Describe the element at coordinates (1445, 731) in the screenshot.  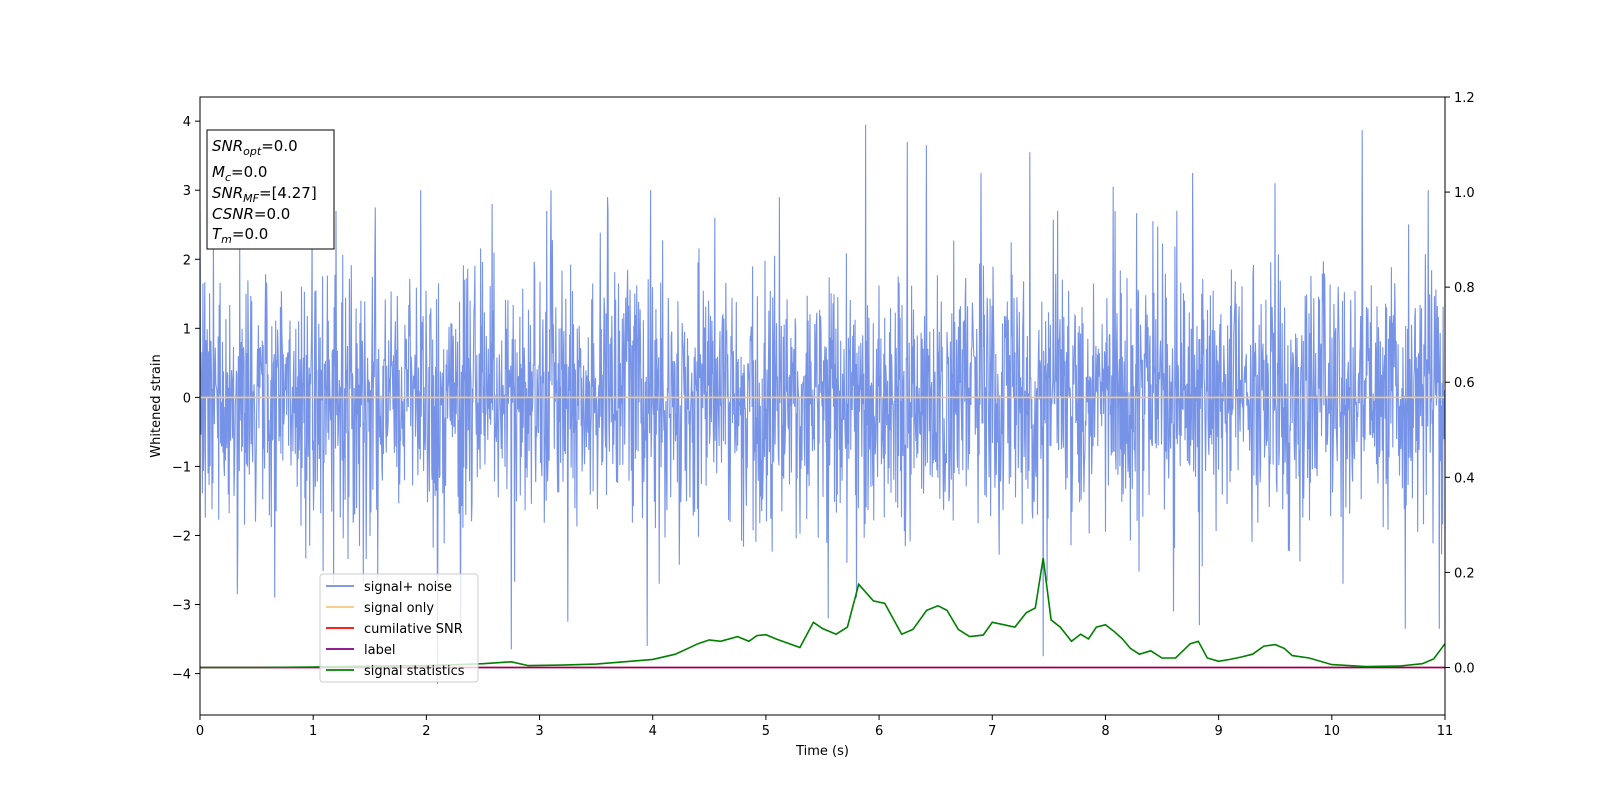
I see `x-tick-label: 11` at that location.